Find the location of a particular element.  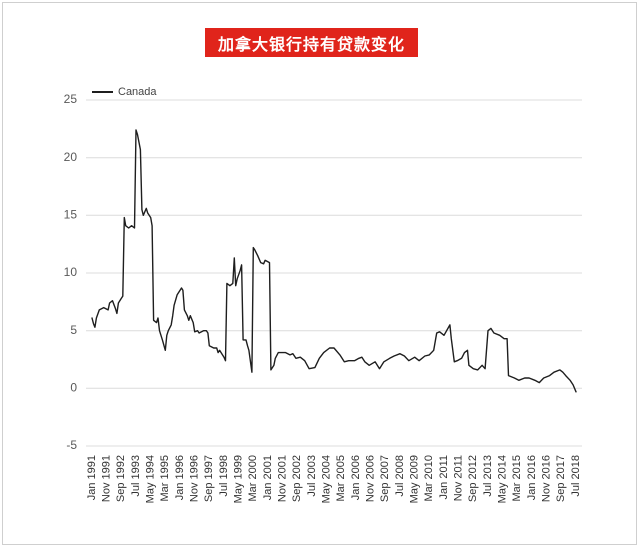

x-tick-label: Sep 2017 is located at coordinates (561, 478).